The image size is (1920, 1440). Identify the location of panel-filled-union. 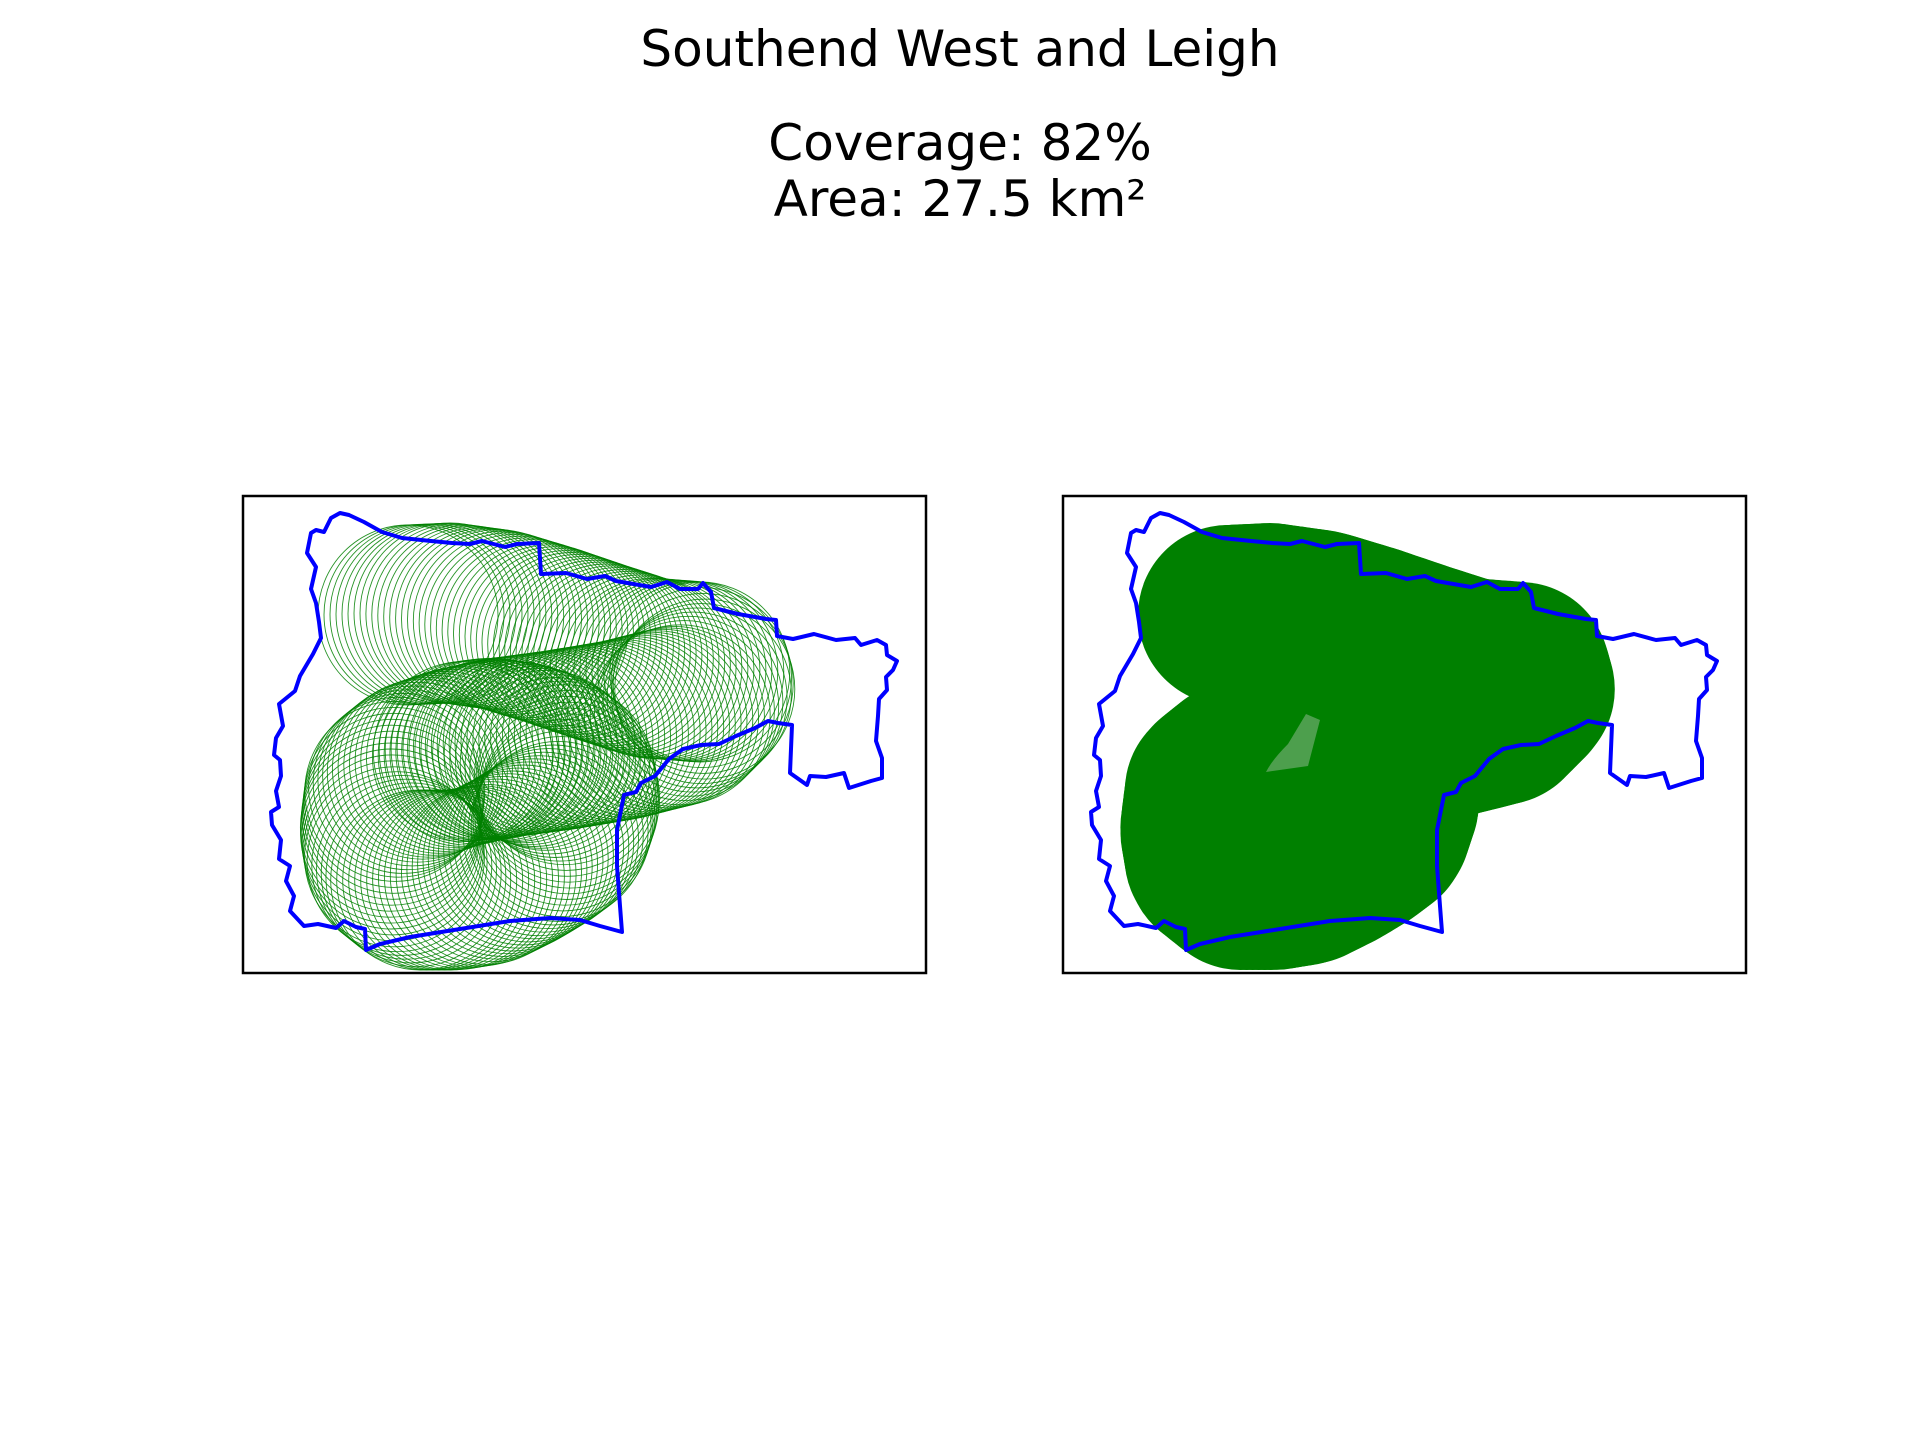
(1404, 734).